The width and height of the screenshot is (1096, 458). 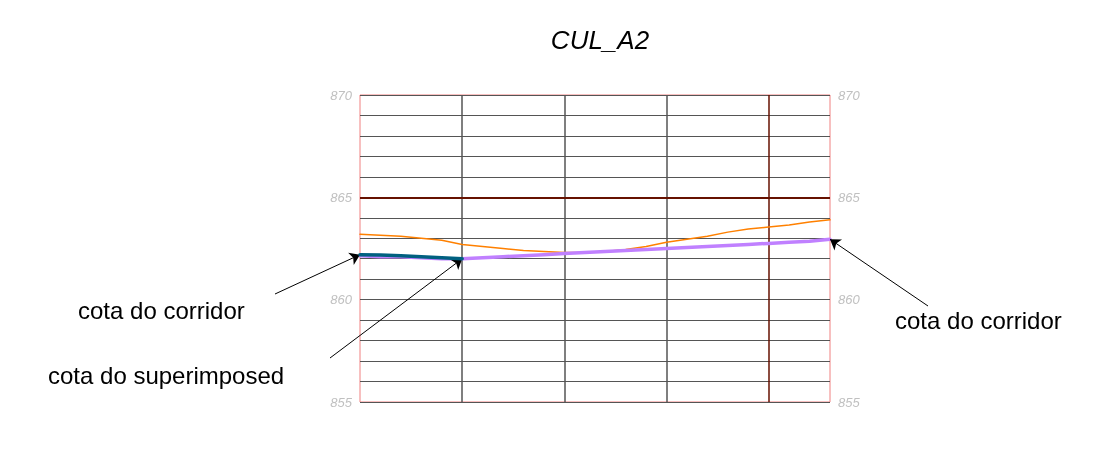 What do you see at coordinates (341, 402) in the screenshot?
I see `y-tick-label: 855` at bounding box center [341, 402].